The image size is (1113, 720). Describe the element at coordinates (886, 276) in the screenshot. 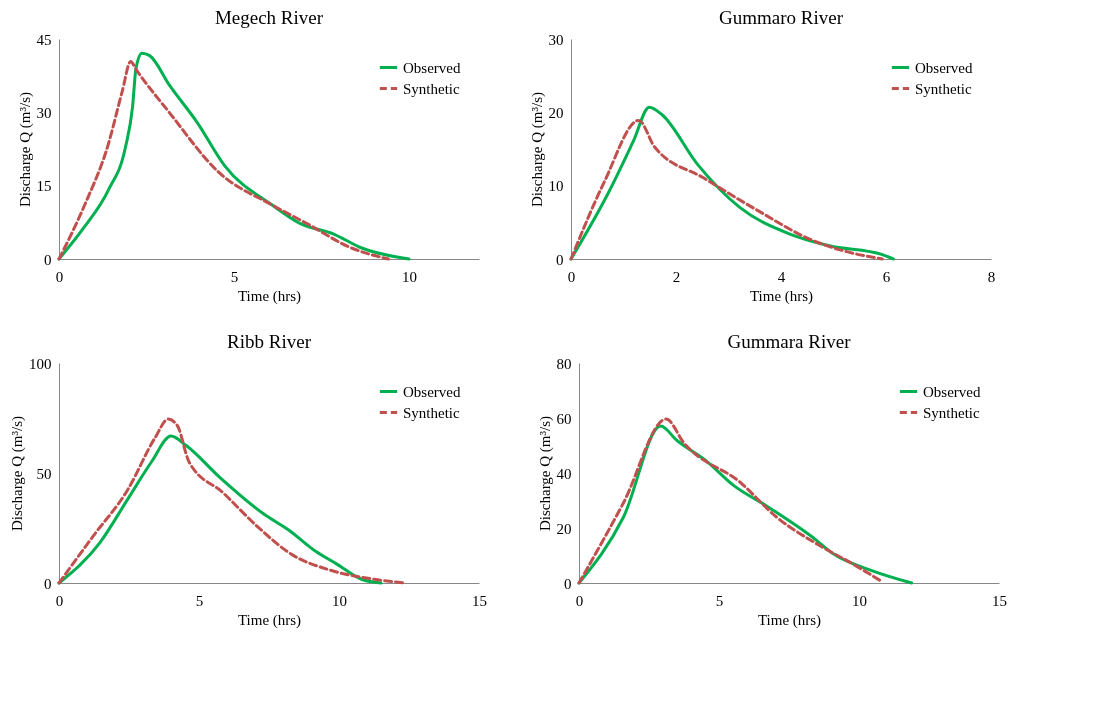

I see `x-tick-label: 6` at that location.